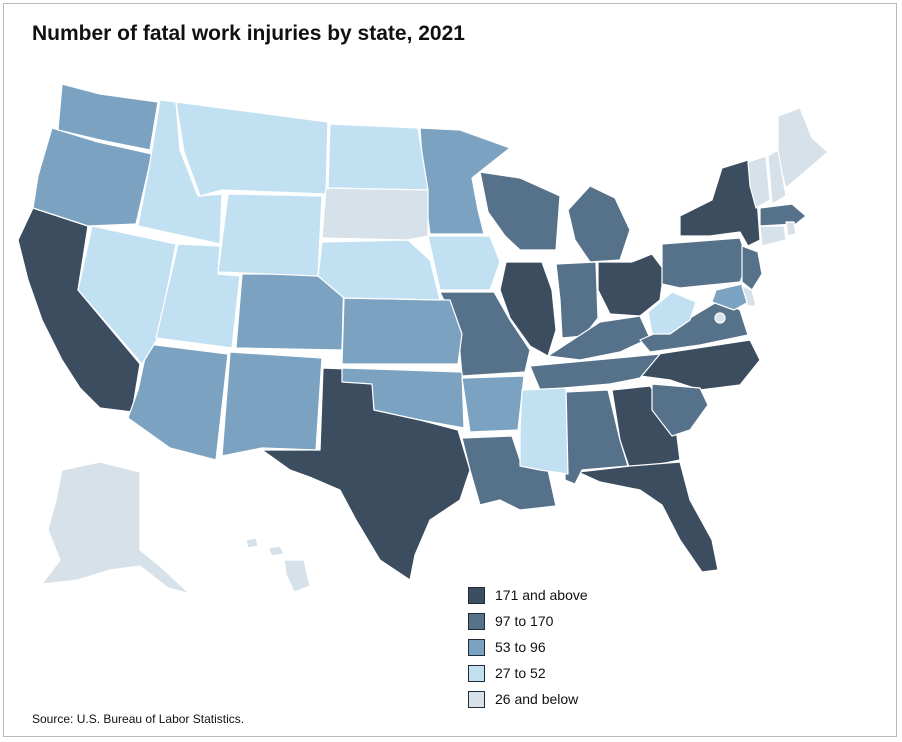 This screenshot has width=902, height=742. Describe the element at coordinates (180, 172) in the screenshot. I see `state-idaho` at that location.